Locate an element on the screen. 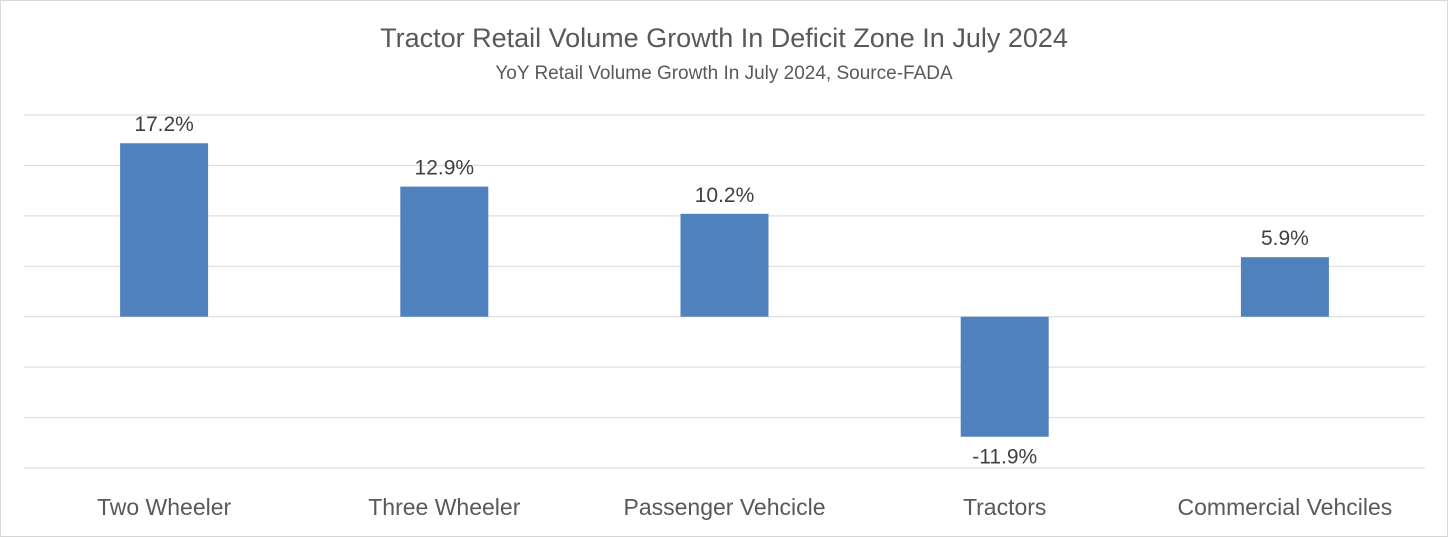 This screenshot has width=1448, height=538. data-label: -11.9% is located at coordinates (1004, 457).